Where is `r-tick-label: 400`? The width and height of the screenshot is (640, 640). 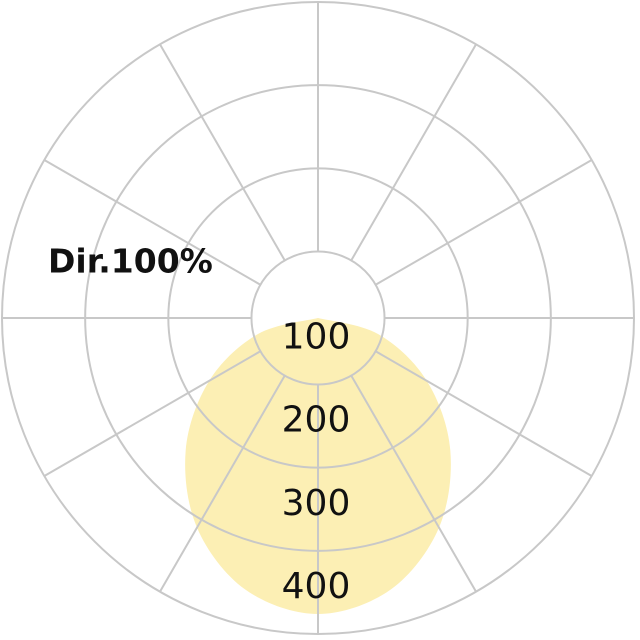 r-tick-label: 400 is located at coordinates (316, 586).